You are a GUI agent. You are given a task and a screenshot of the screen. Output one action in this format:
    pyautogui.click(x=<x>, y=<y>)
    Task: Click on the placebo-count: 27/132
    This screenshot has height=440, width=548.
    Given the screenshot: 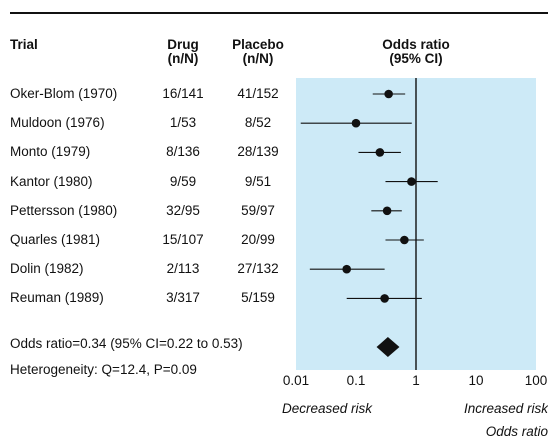 What is the action you would take?
    pyautogui.click(x=258, y=269)
    